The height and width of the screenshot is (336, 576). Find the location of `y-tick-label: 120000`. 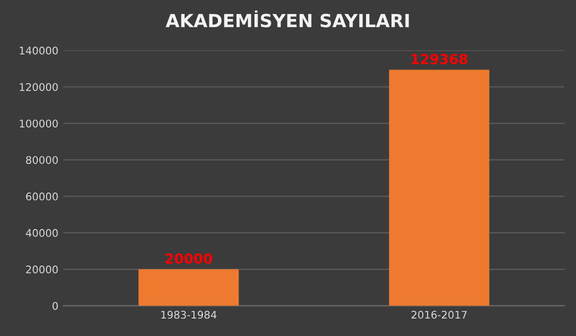

y-tick-label: 120000 is located at coordinates (39, 87).